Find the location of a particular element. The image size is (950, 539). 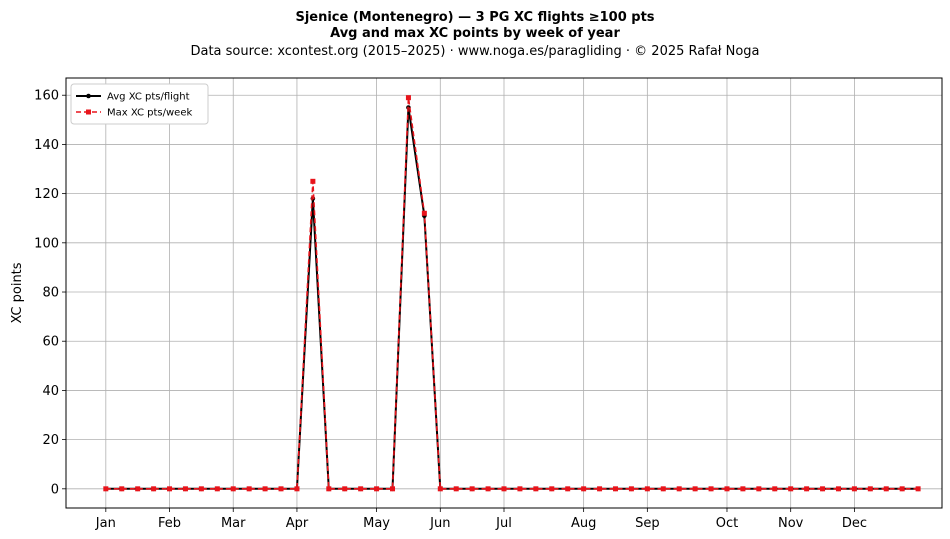

legend-avg-label: Avg XC pts/flight is located at coordinates (148, 97).